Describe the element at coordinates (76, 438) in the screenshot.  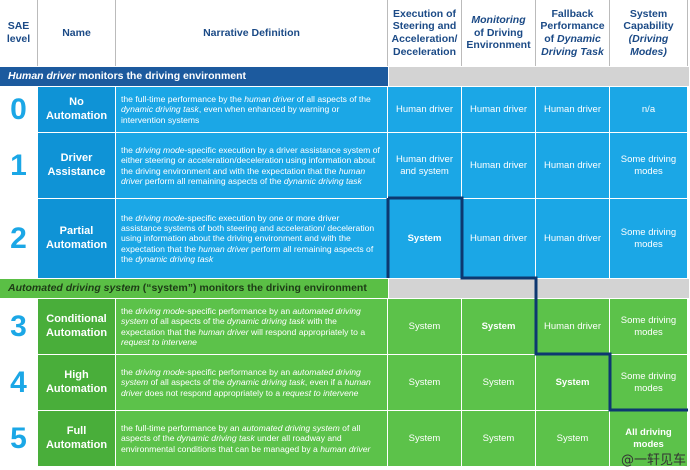
I see `level-name: Full Automation` at that location.